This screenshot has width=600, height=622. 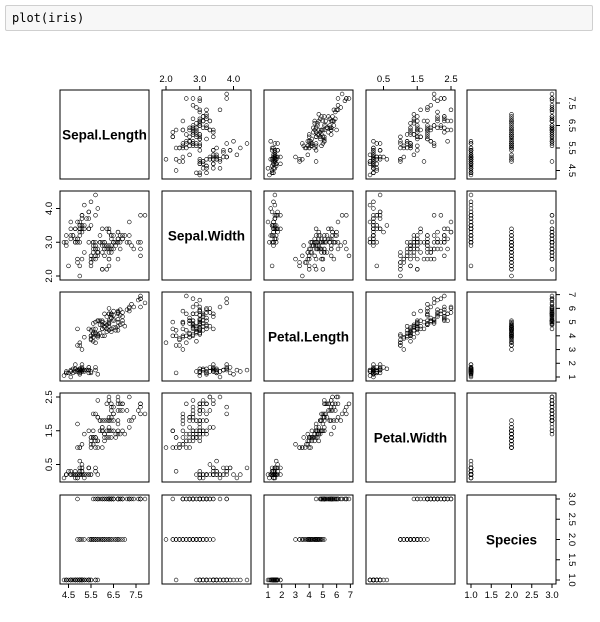 What do you see at coordinates (199, 79) in the screenshot?
I see `tick-label: 3.0` at bounding box center [199, 79].